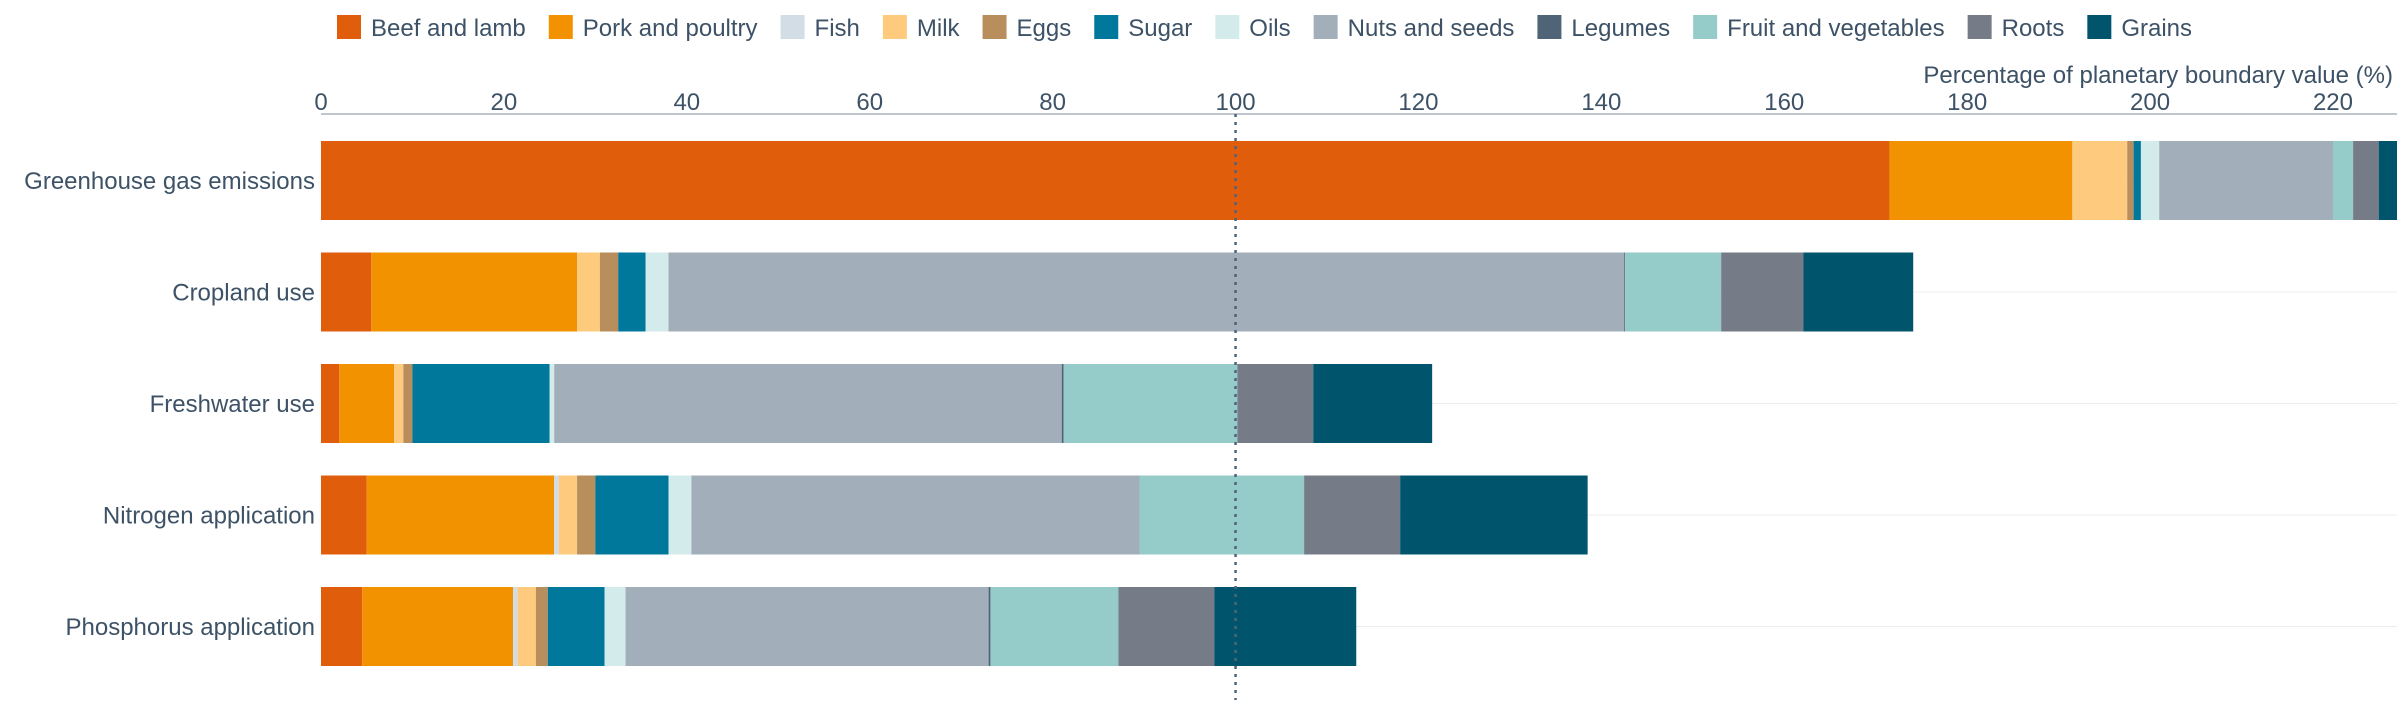 This screenshot has height=705, width=2400. I want to click on legend-label-beef-and-lamb: Beef and lamb, so click(448, 28).